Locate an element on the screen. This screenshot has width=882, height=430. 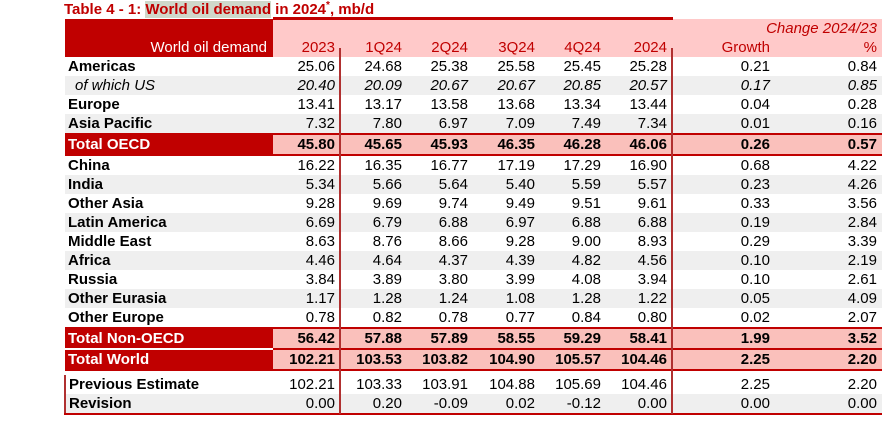
cell-value: 16.77 is located at coordinates (449, 165).